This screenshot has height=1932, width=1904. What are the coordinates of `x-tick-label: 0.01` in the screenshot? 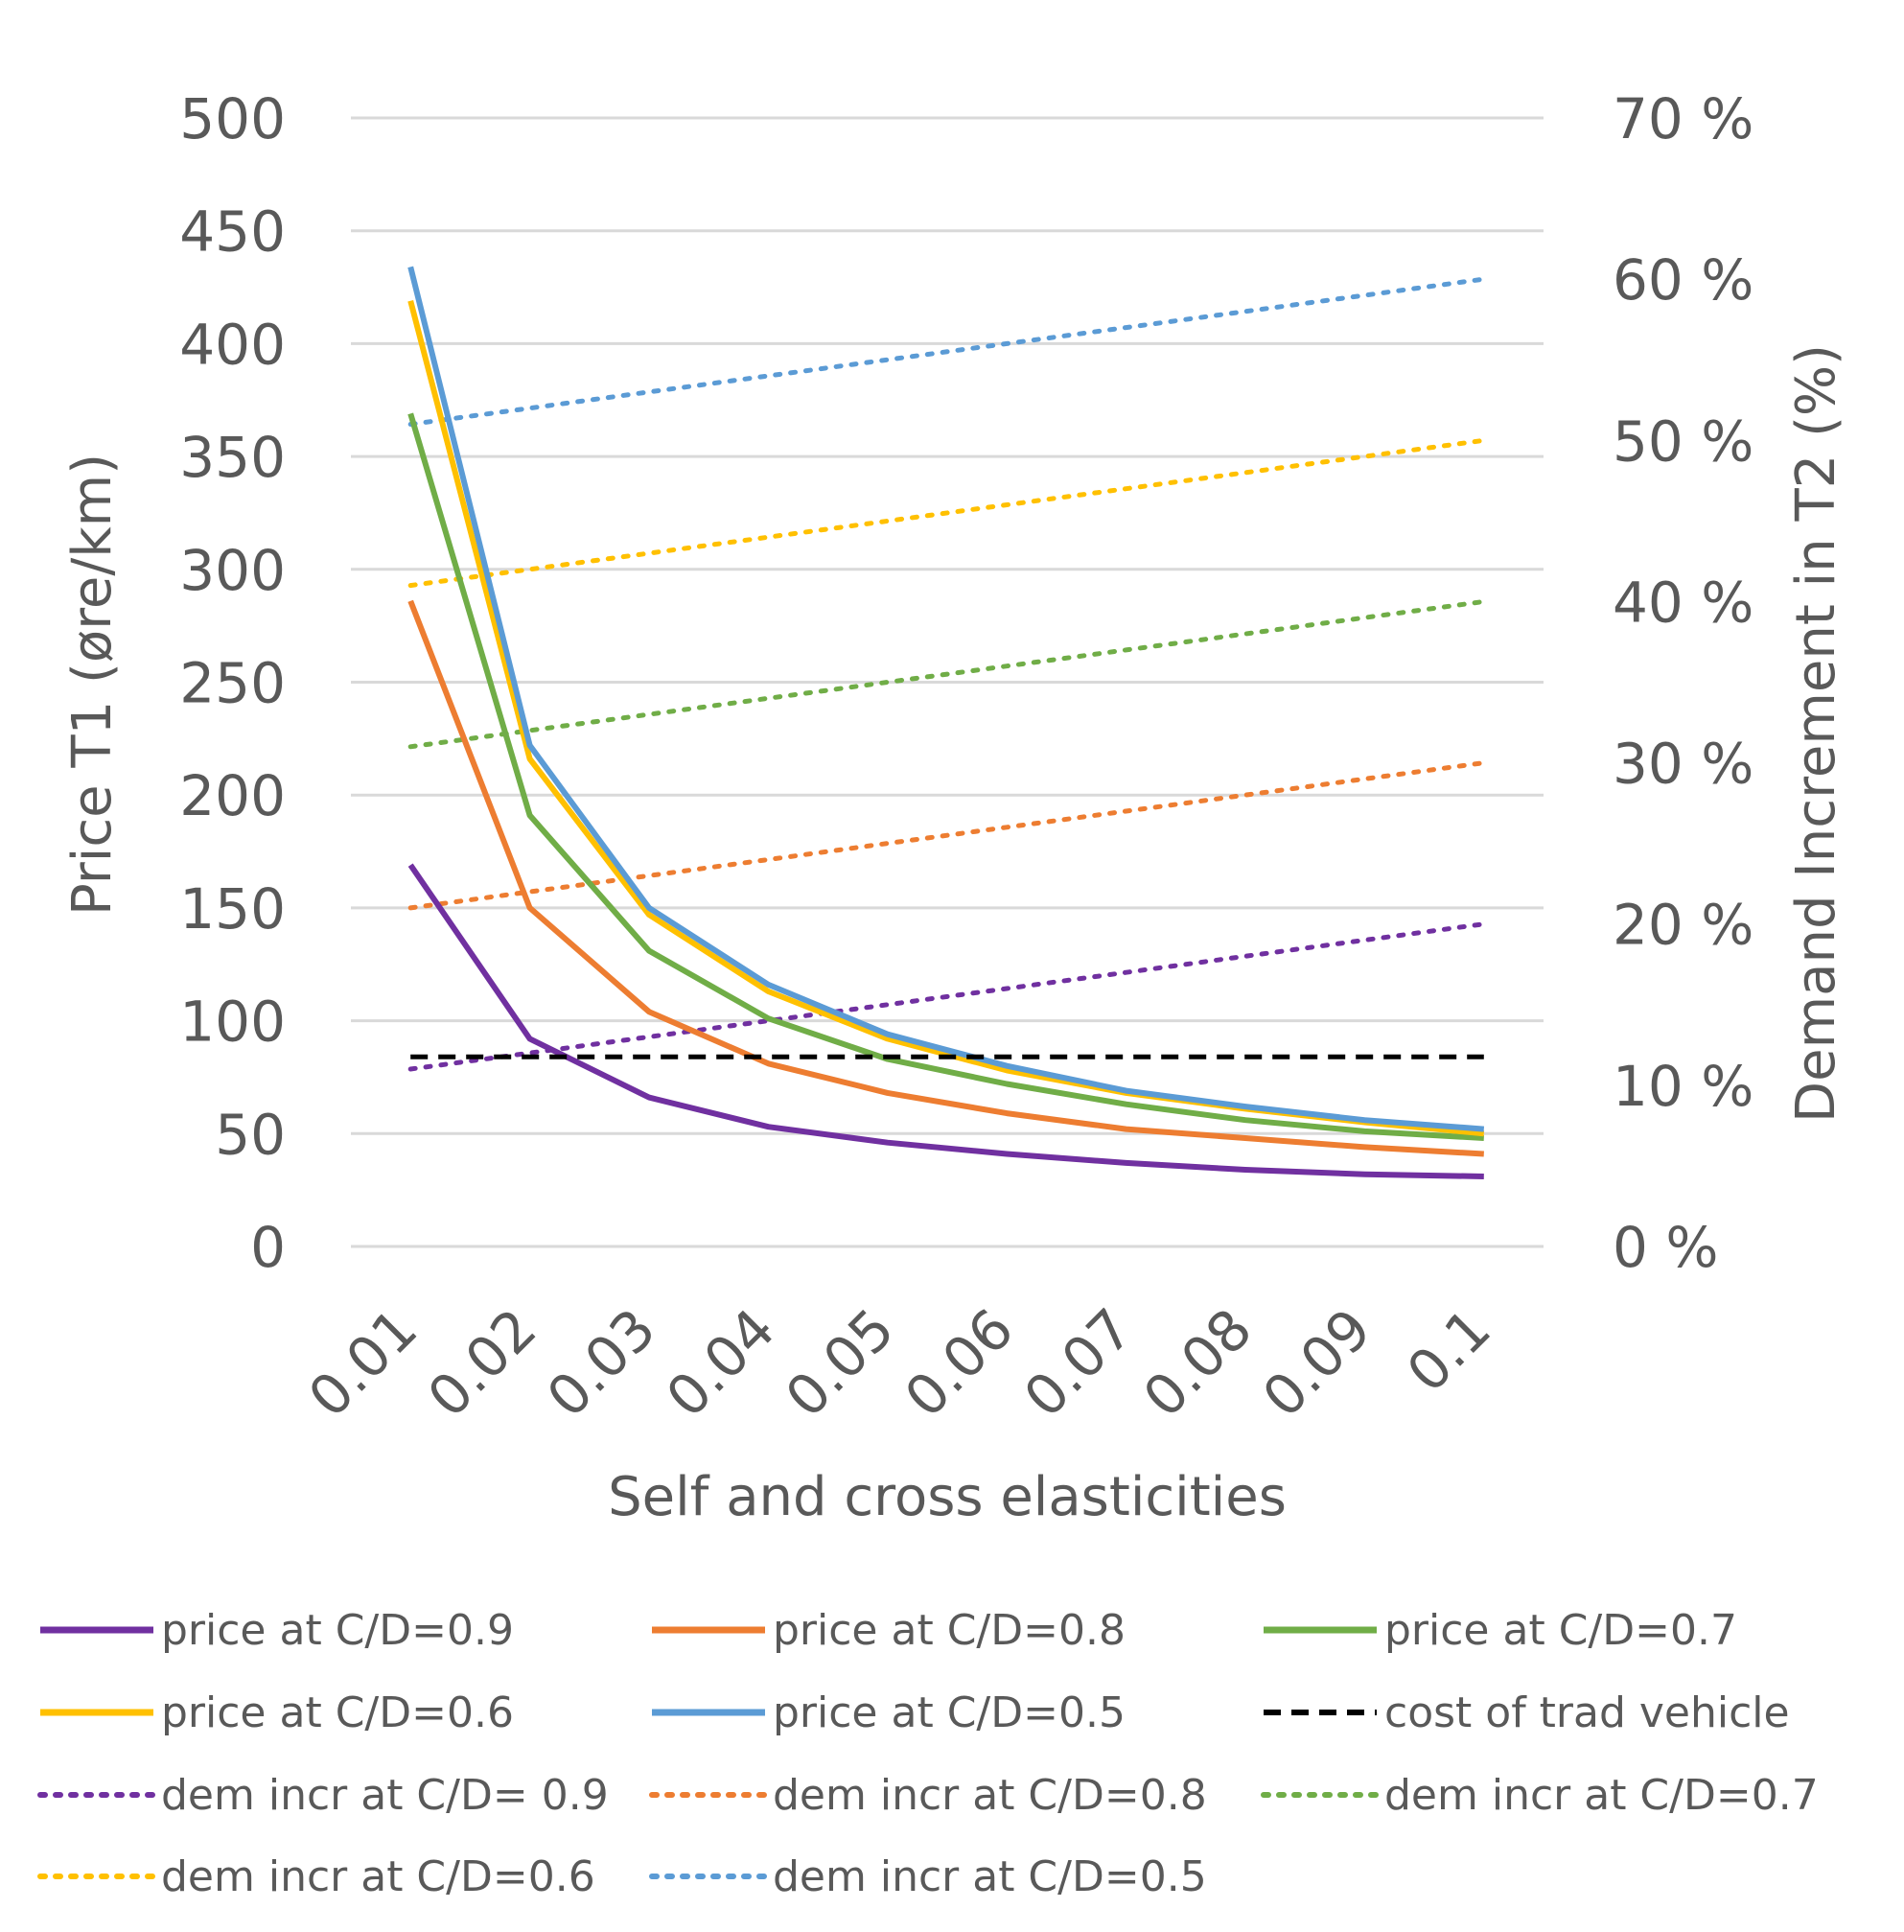 It's located at (363, 1363).